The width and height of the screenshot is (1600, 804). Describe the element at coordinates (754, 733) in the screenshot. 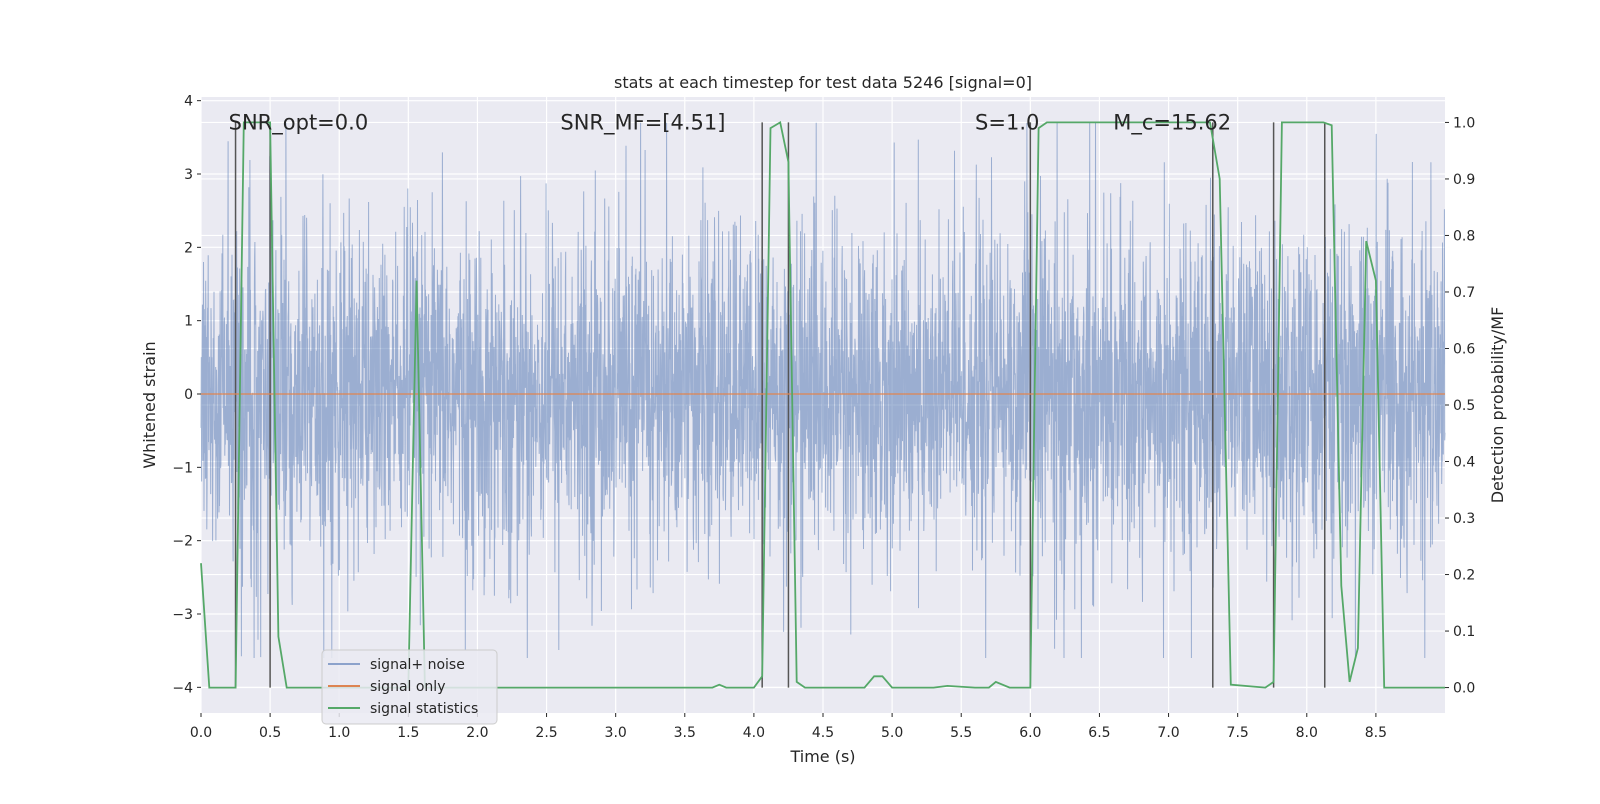

I see `x-tick-label: 4.0` at that location.